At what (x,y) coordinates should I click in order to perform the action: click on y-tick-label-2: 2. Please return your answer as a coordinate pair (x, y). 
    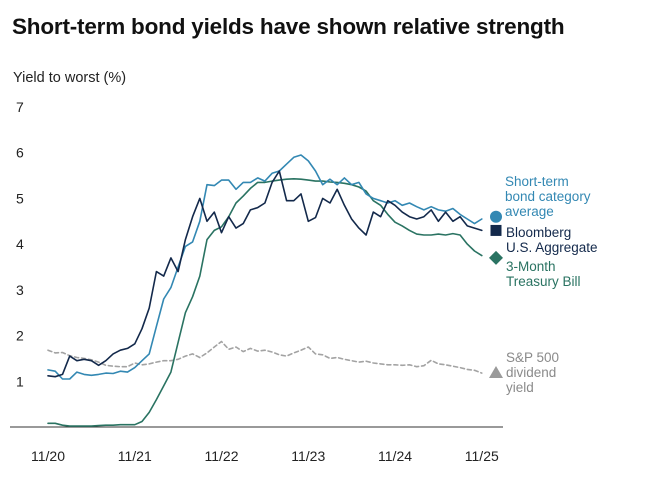
    Looking at the image, I should click on (20, 336).